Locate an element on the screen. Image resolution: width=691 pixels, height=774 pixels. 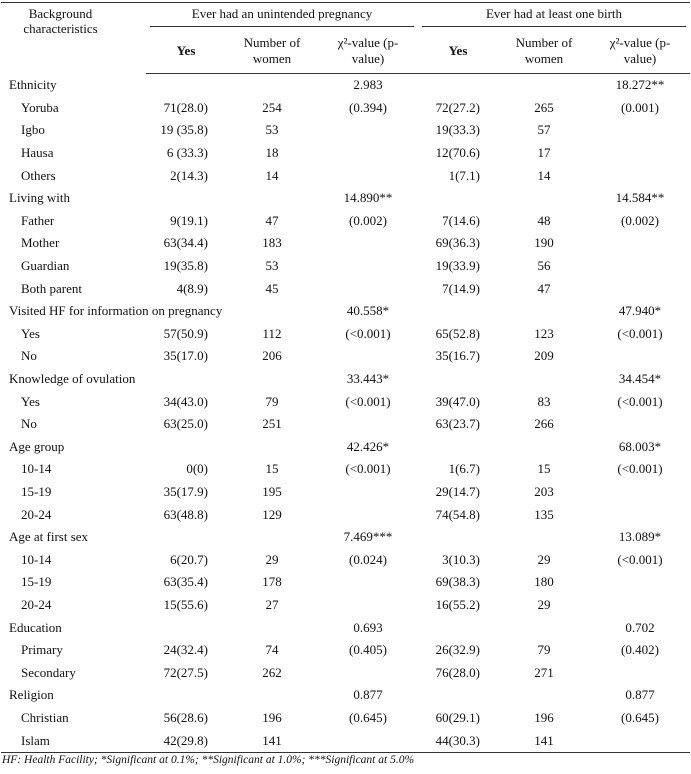
table-cell: 40.558* is located at coordinates (368, 311).